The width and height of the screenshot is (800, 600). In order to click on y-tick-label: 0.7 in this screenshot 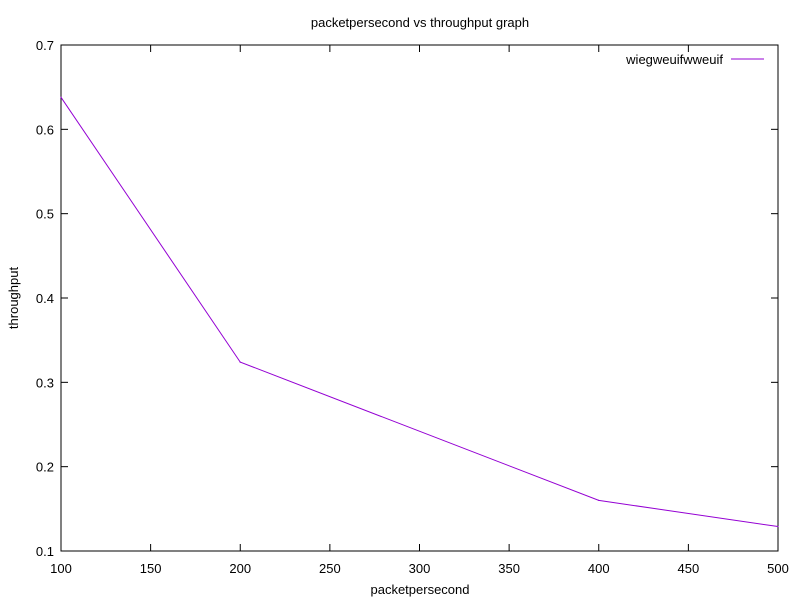, I will do `click(45, 45)`.